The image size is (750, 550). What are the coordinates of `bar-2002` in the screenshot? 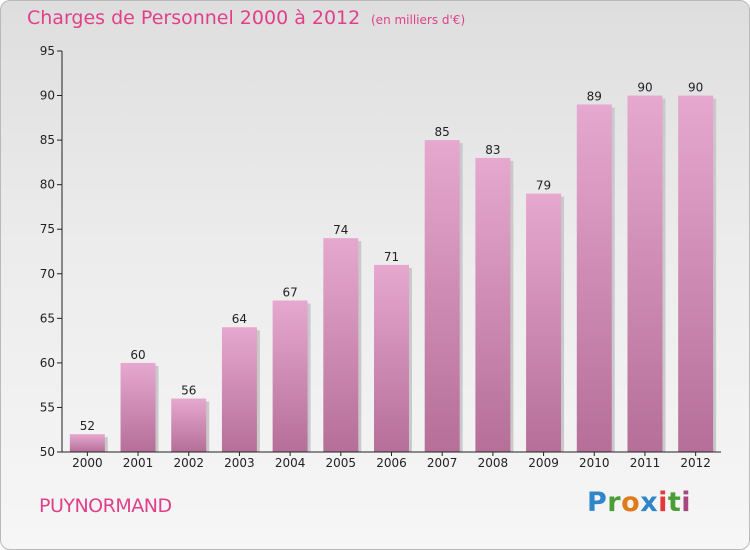 It's located at (189, 425).